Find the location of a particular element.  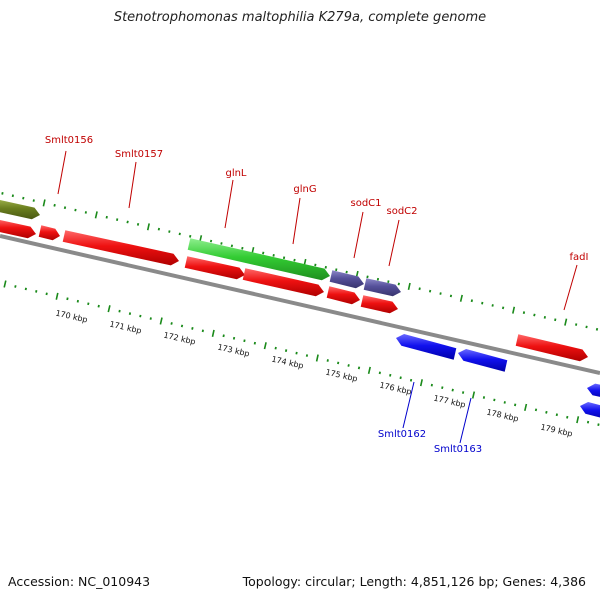

cds-arrow-Smlt0156 is located at coordinates (49, 233).